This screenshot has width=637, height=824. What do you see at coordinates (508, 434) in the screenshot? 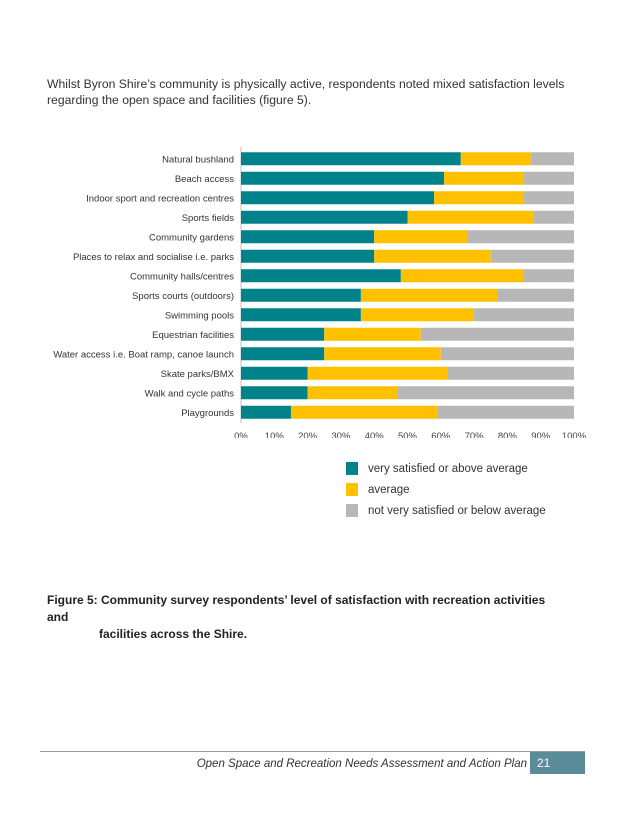
I see `x-tick-label-80pct: 80%` at bounding box center [508, 434].